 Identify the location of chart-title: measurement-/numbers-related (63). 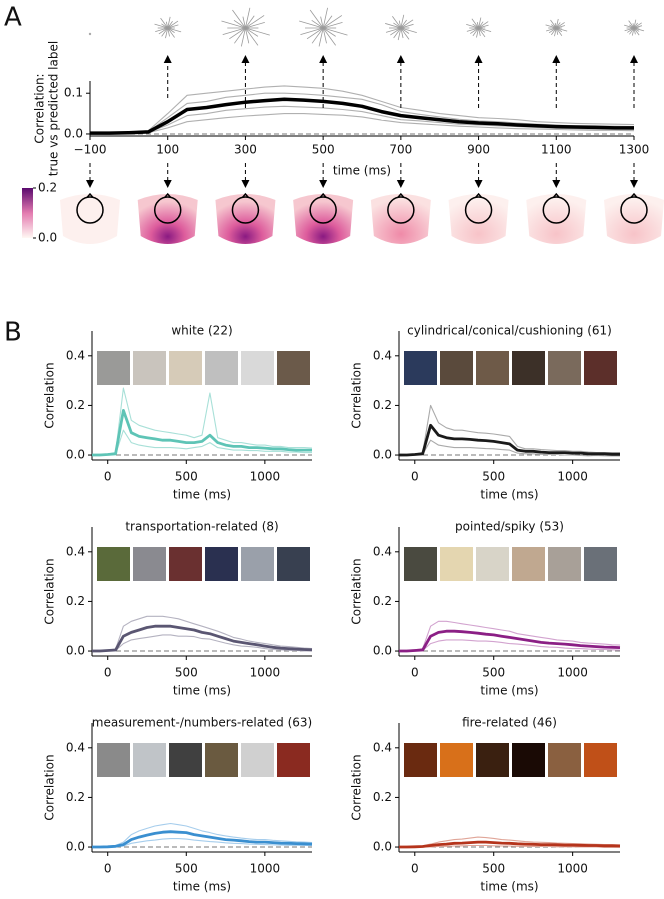
(202, 723).